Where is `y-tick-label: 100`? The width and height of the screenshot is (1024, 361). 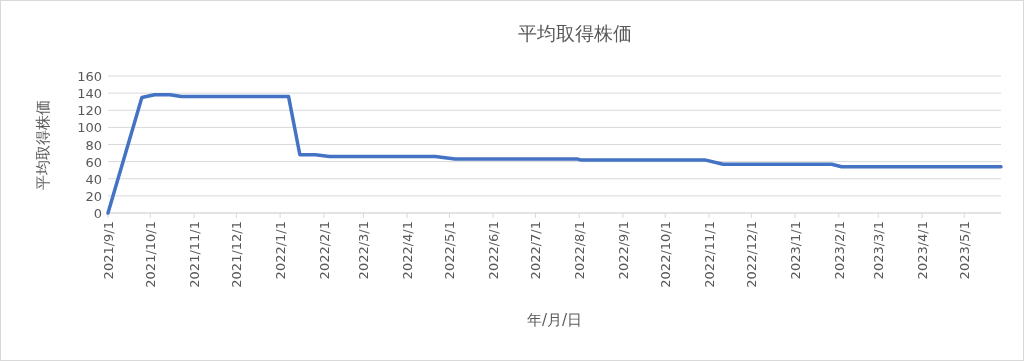 y-tick-label: 100 is located at coordinates (89, 128).